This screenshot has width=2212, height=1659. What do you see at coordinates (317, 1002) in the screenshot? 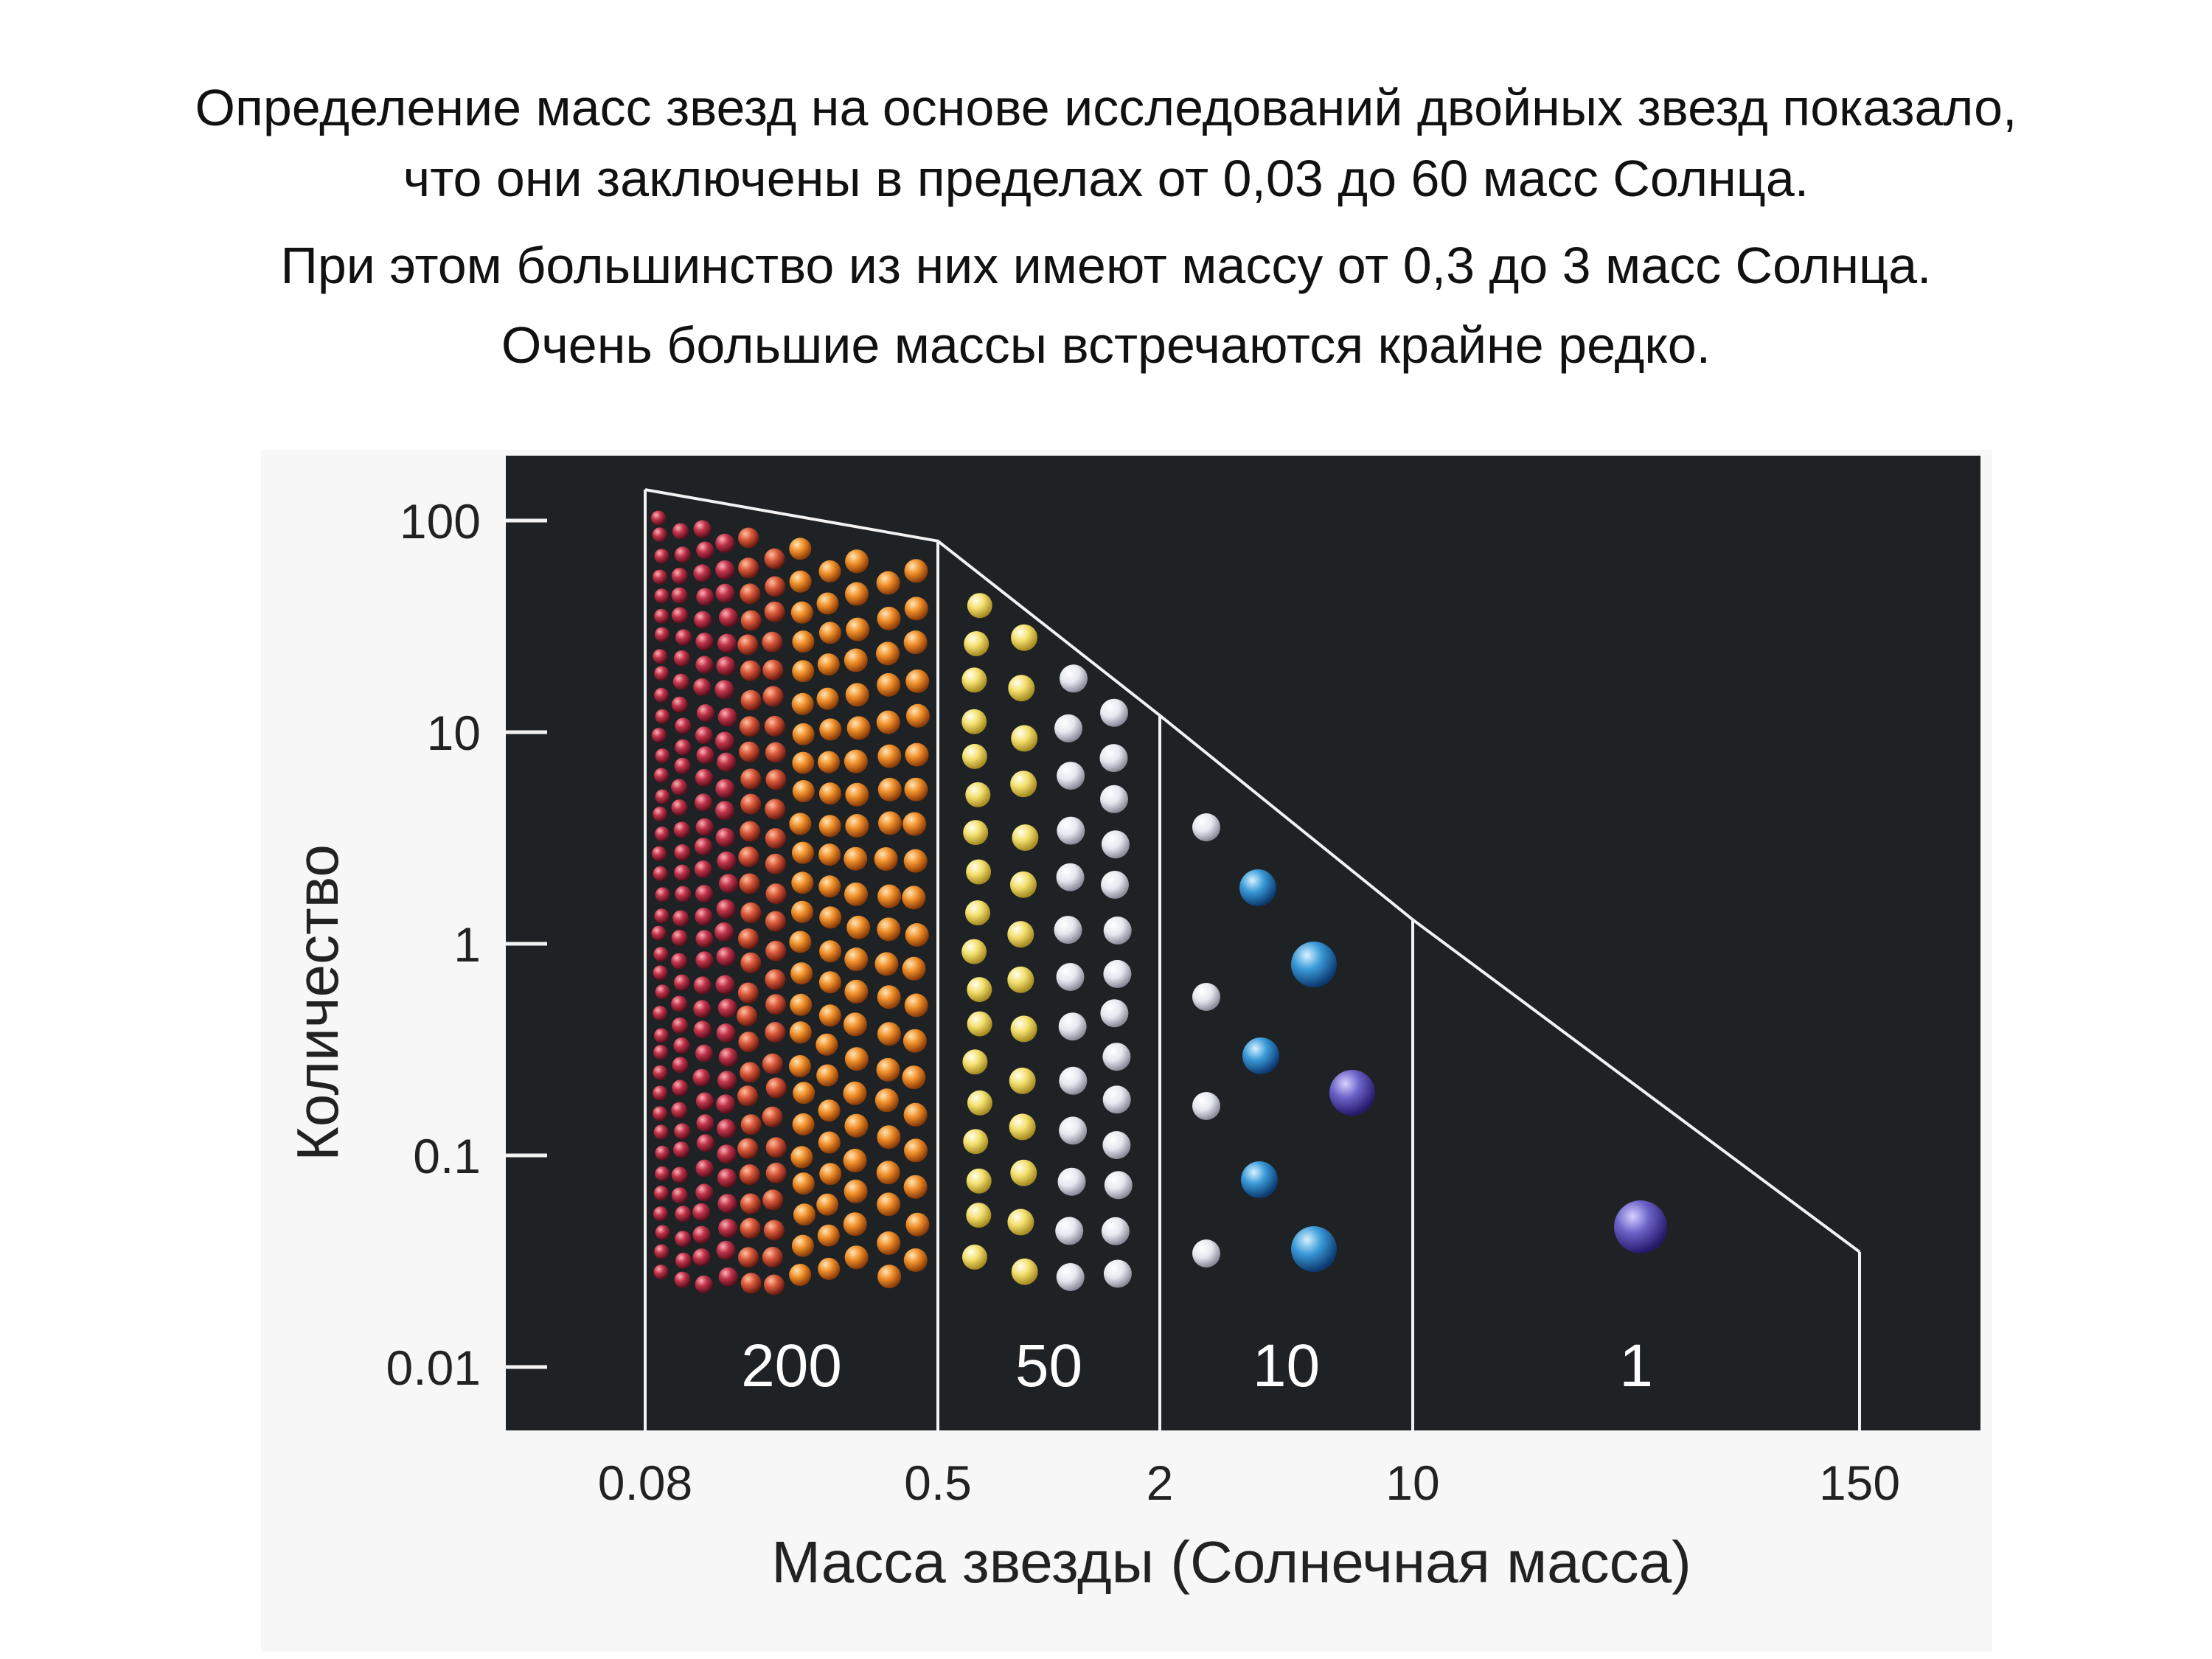
I see `y-axis-title: Количество` at bounding box center [317, 1002].